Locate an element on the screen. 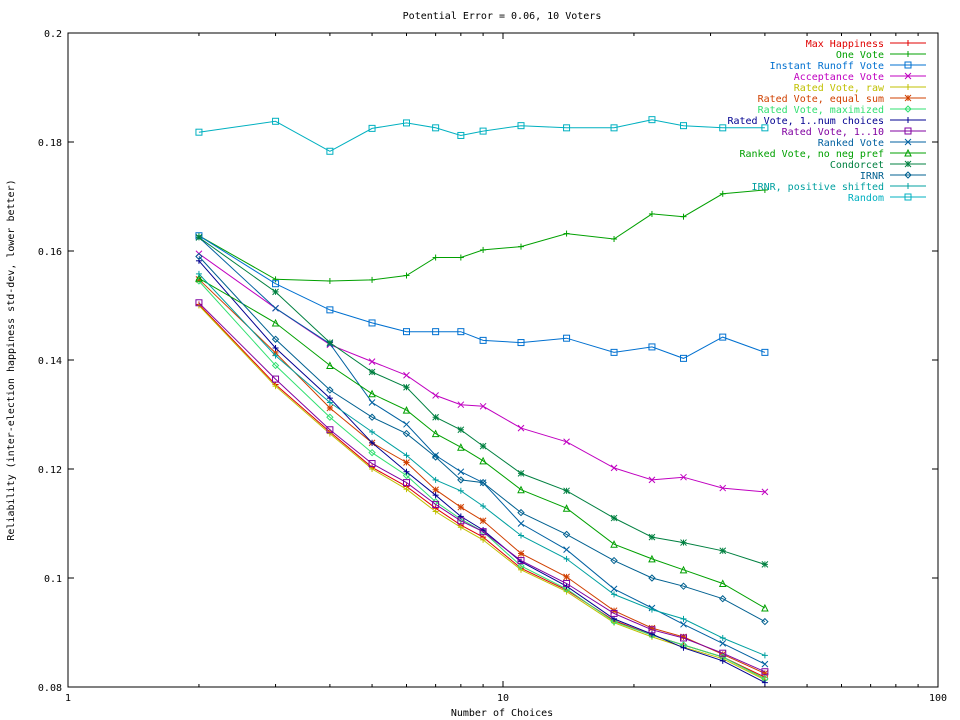 Image resolution: width=960 pixels, height=720 pixels. y-tick-label: 0.14 is located at coordinates (50, 361).